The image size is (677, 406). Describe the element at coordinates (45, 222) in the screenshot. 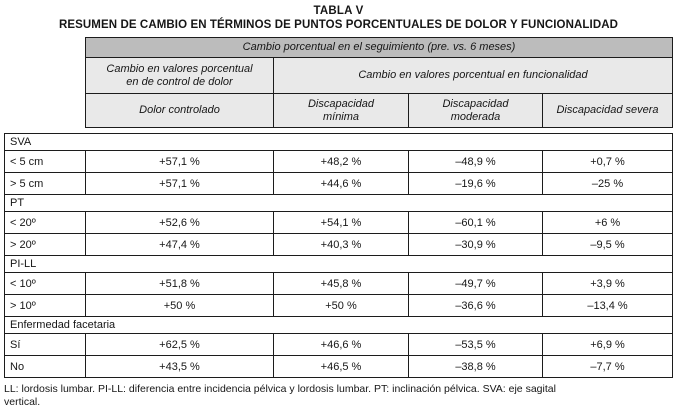

I see `row-label: < 20º` at that location.